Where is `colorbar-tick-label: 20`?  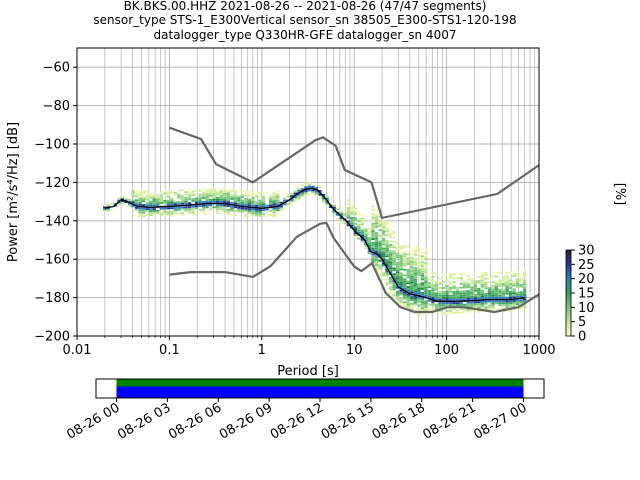
colorbar-tick-label: 20 is located at coordinates (586, 279).